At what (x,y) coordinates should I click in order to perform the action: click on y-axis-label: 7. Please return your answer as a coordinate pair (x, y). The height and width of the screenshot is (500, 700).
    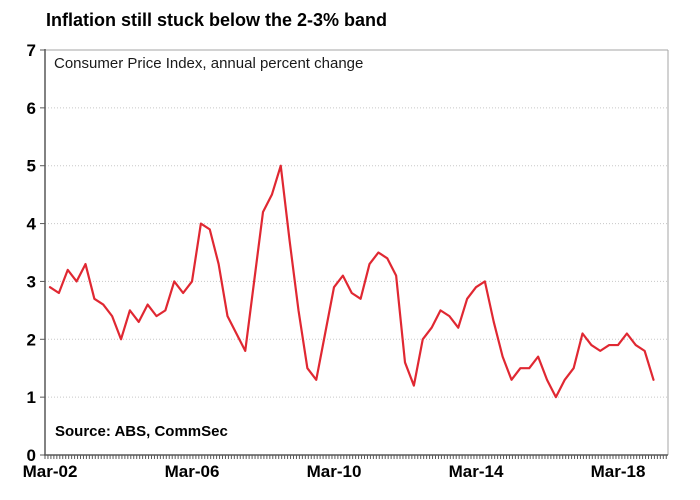
    Looking at the image, I should click on (31, 50).